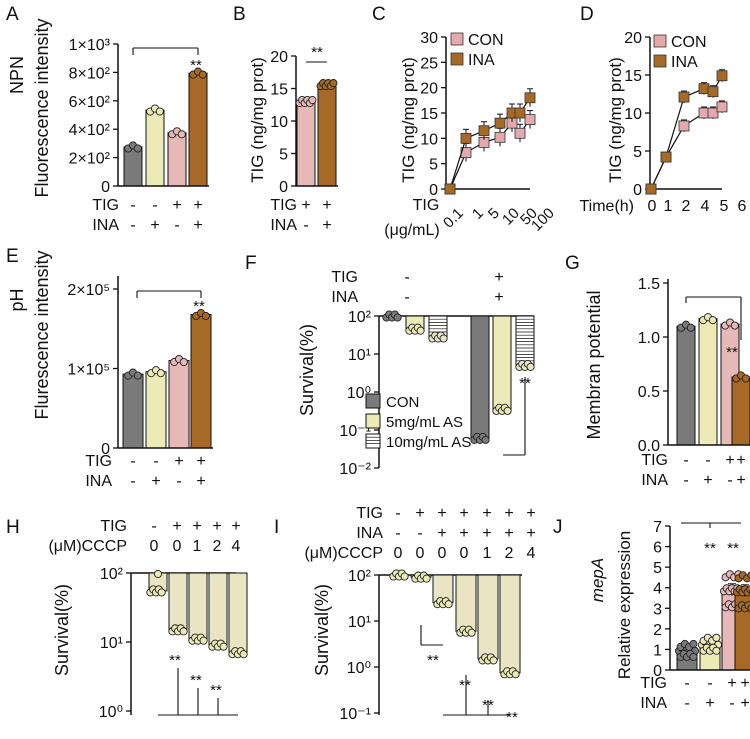 The image size is (750, 739). What do you see at coordinates (740, 480) in the screenshot?
I see `panel-G-row-value: +` at bounding box center [740, 480].